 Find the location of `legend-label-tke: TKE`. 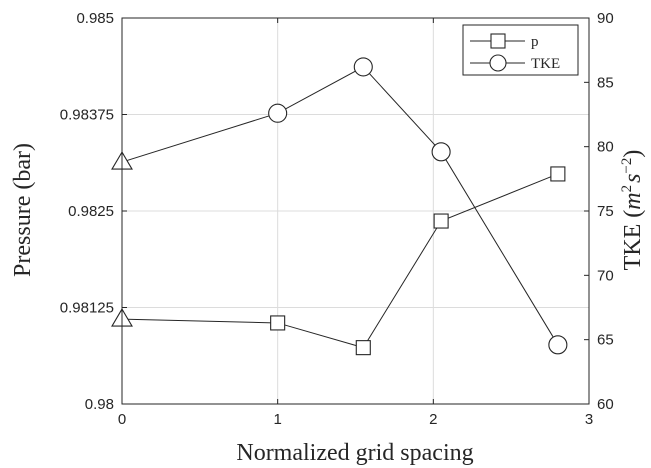

legend-label-tke: TKE is located at coordinates (545, 64).